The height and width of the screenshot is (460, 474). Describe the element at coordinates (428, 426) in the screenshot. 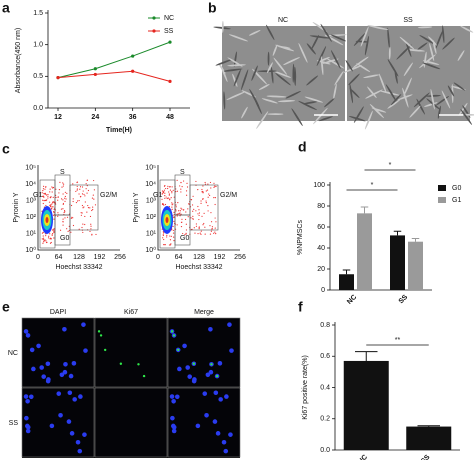

I see `error-bar` at that location.